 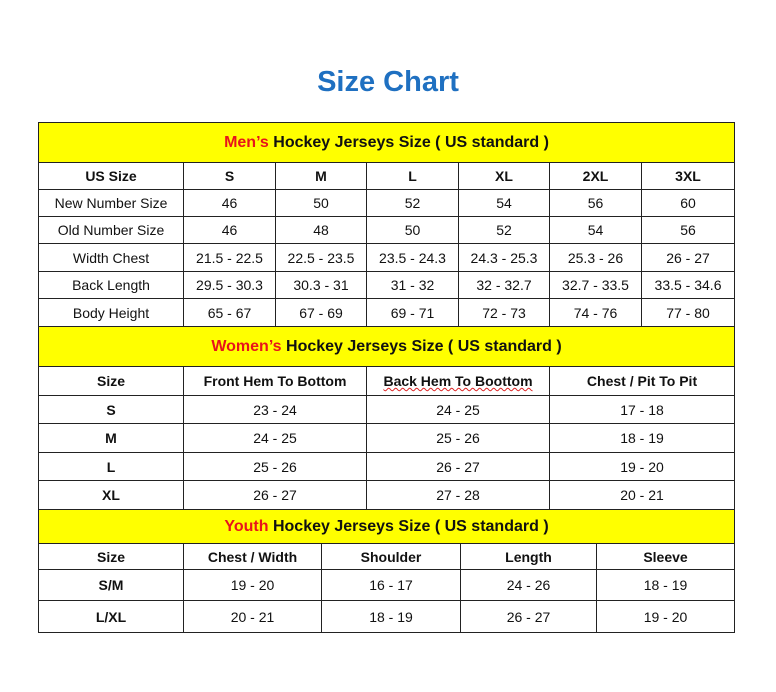 I want to click on row-label: New Number Size, so click(x=111, y=203).